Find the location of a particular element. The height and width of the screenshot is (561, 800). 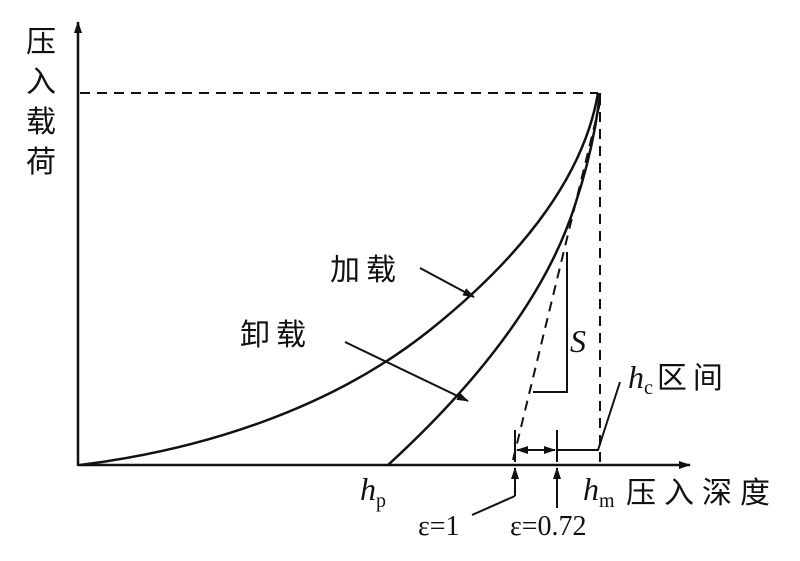

epsilon-1-label: ε=1 is located at coordinates (439, 526).